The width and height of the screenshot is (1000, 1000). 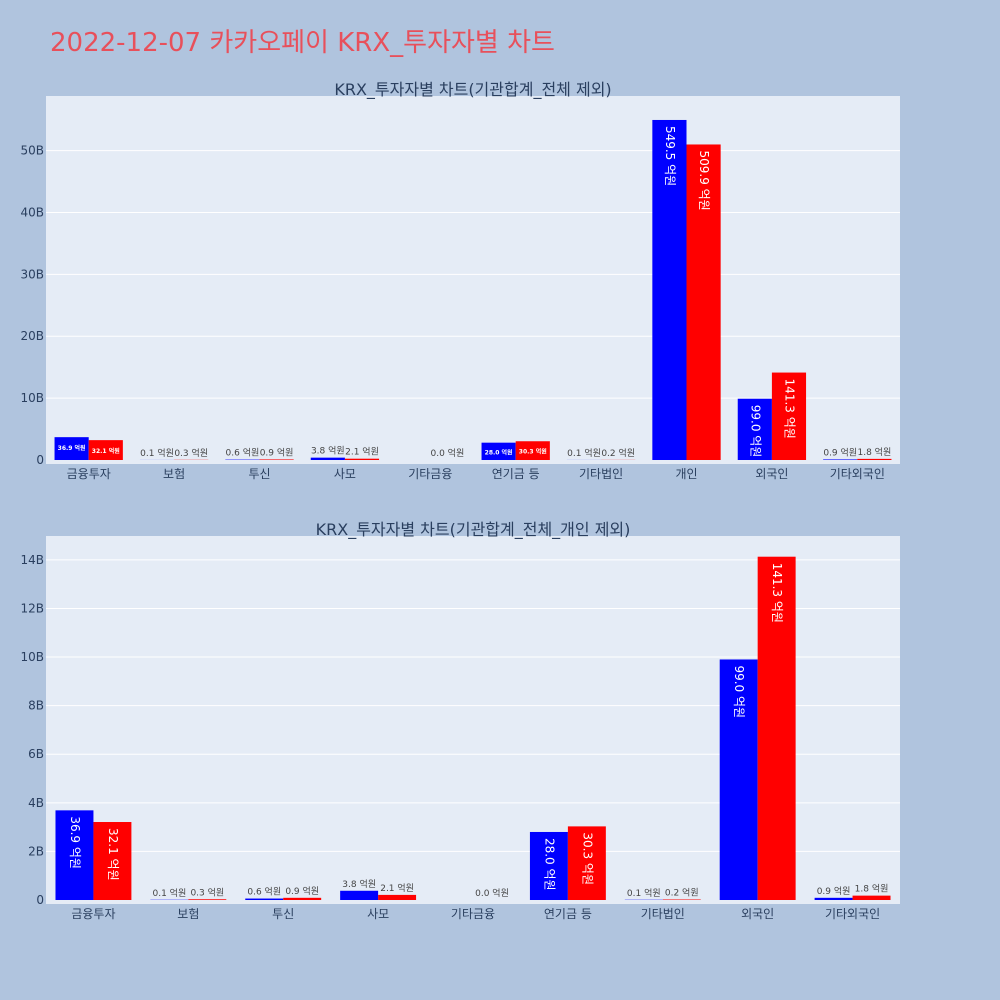 What do you see at coordinates (36, 754) in the screenshot?
I see `y-tick-label: 6B` at bounding box center [36, 754].